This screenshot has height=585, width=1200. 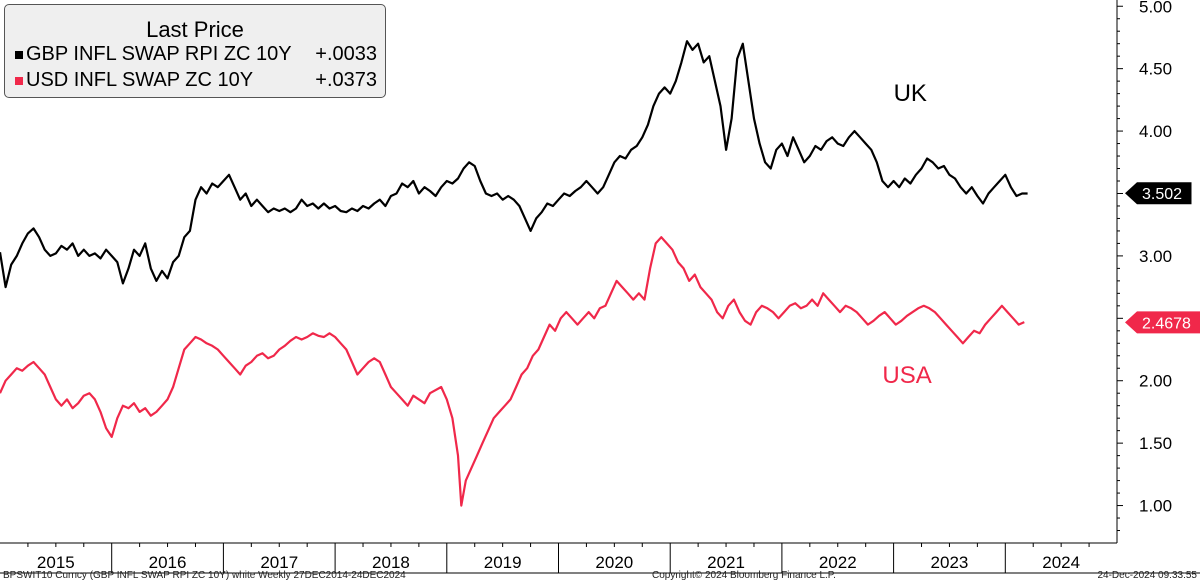 I want to click on y-tick-label-2: 2.00, so click(x=1155, y=381).